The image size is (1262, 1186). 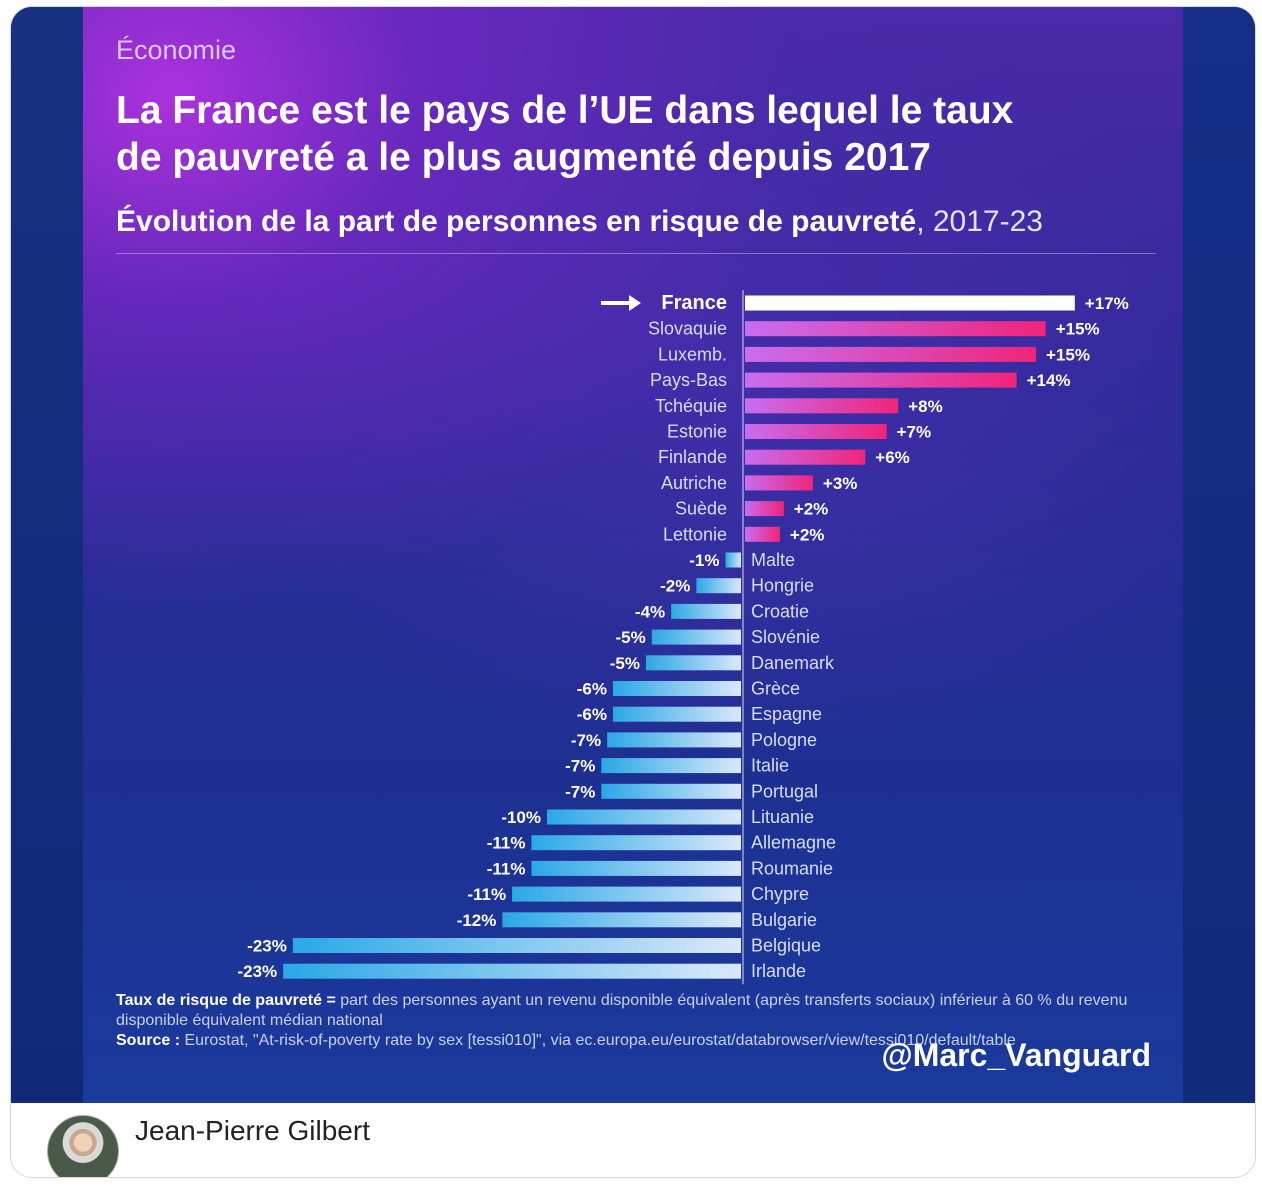 What do you see at coordinates (1016, 1055) in the screenshot?
I see `author-handle: @Marc_Vanguard` at bounding box center [1016, 1055].